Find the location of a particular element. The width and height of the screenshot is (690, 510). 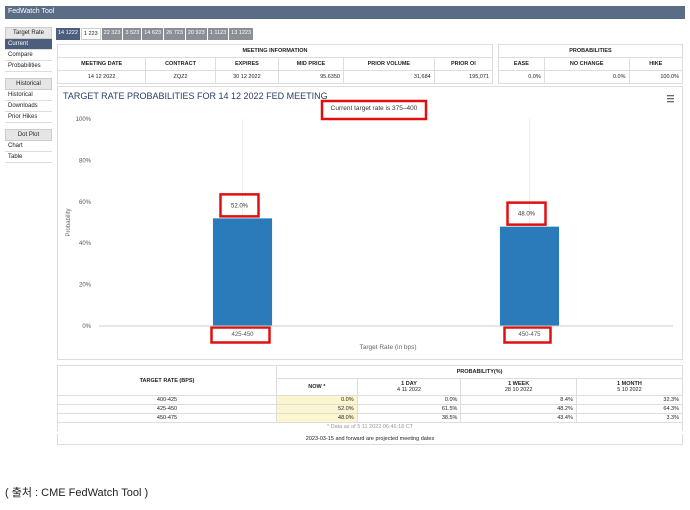

column-date: 5 10 2022 is located at coordinates (629, 390).